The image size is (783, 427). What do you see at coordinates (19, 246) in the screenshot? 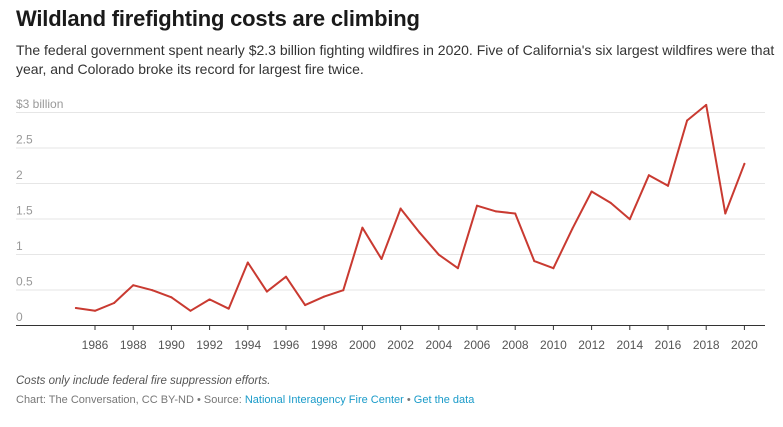
I see `y-tick-label: 1` at bounding box center [19, 246].